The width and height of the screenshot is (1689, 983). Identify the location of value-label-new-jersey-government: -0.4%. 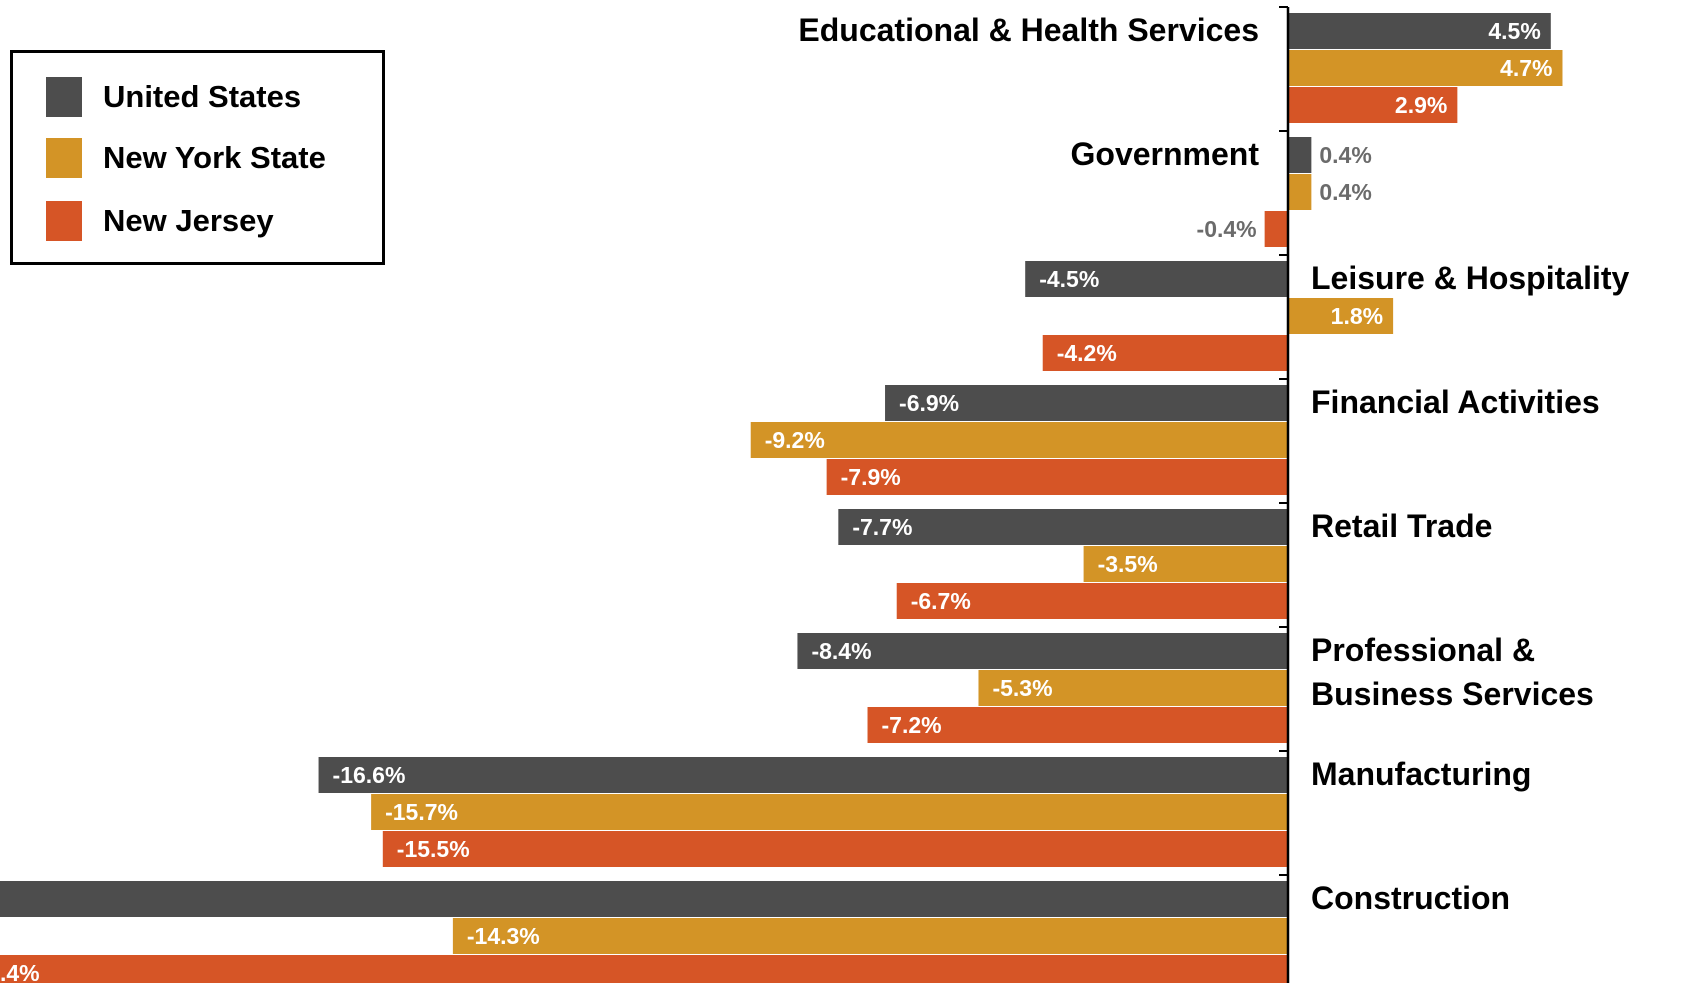
(1227, 229).